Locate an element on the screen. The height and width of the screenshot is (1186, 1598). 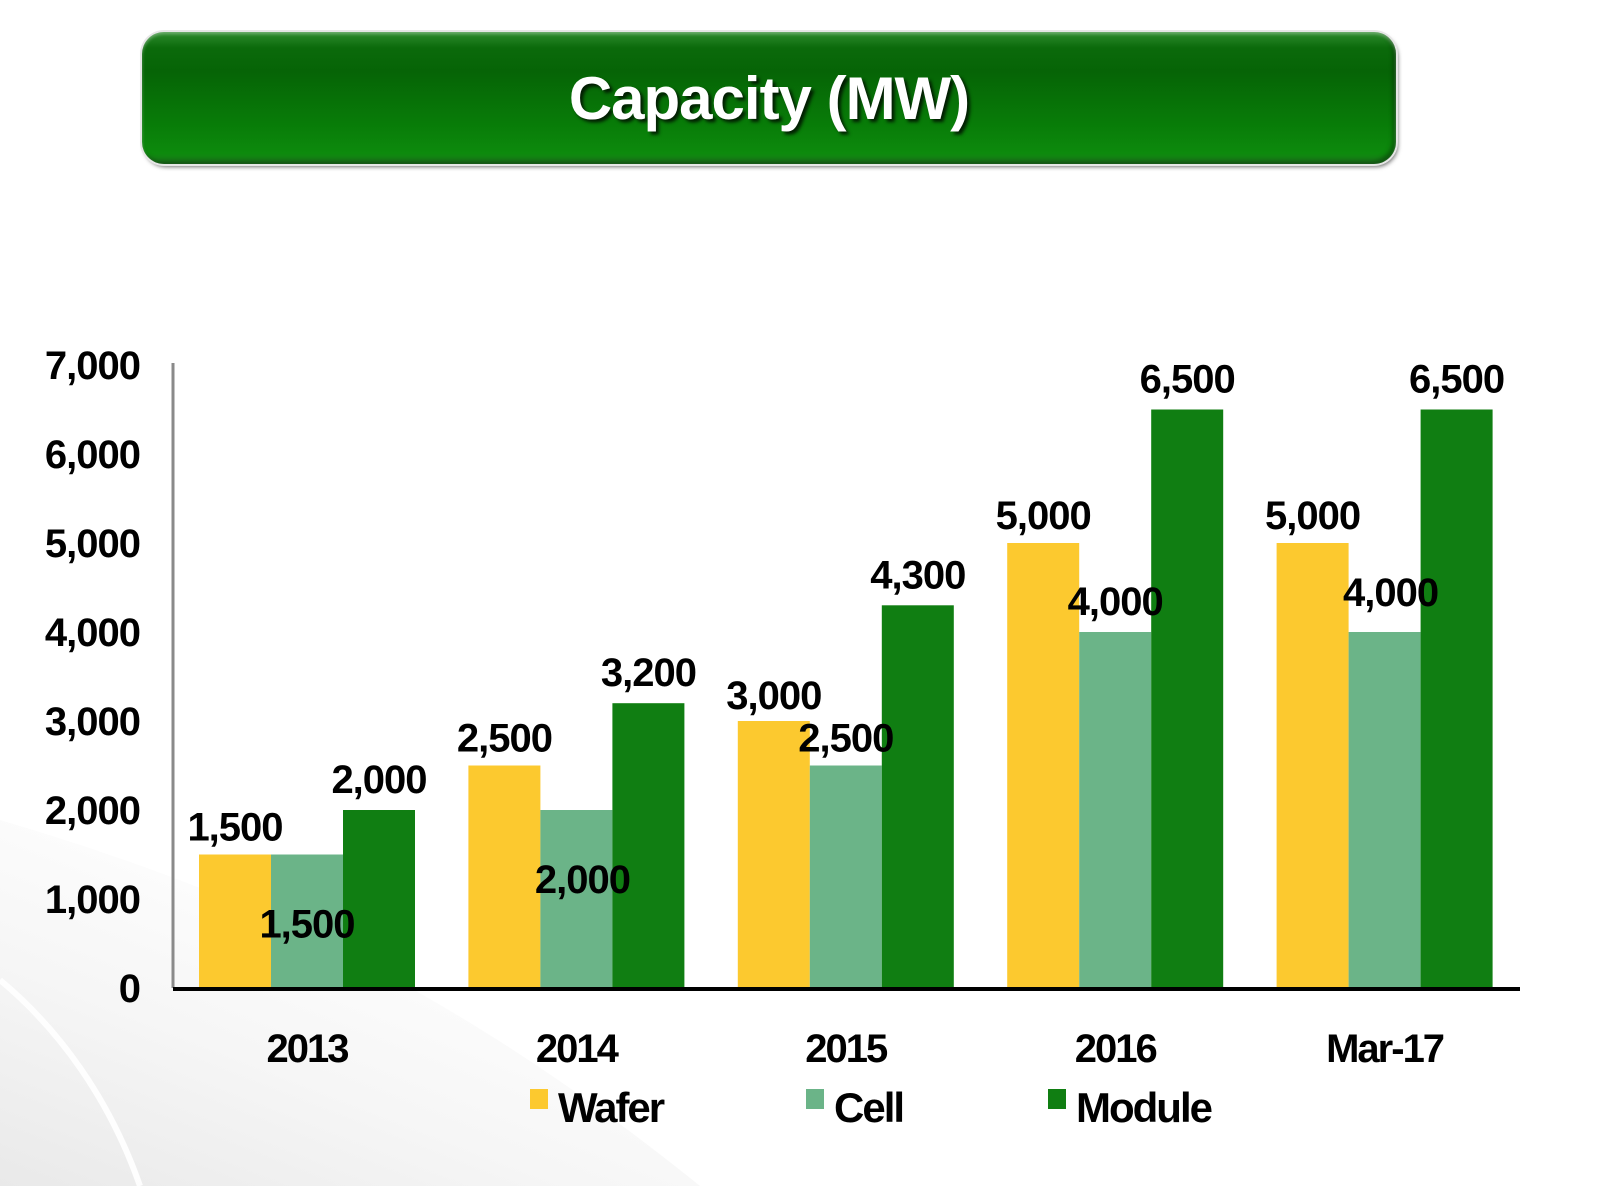
data-label-module: 3,200 is located at coordinates (648, 673).